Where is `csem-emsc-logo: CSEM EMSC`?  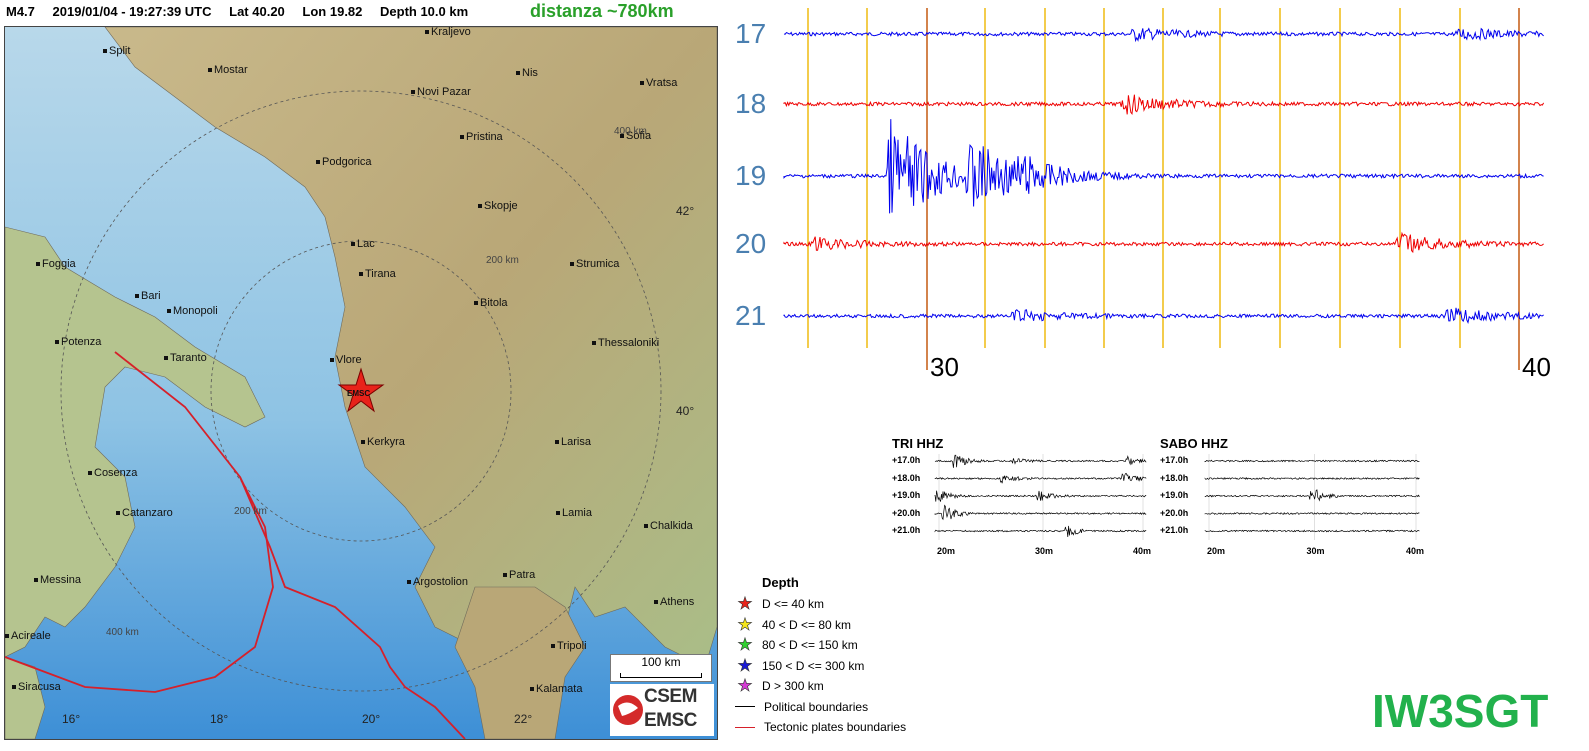
csem-emsc-logo: CSEM EMSC is located at coordinates (662, 710).